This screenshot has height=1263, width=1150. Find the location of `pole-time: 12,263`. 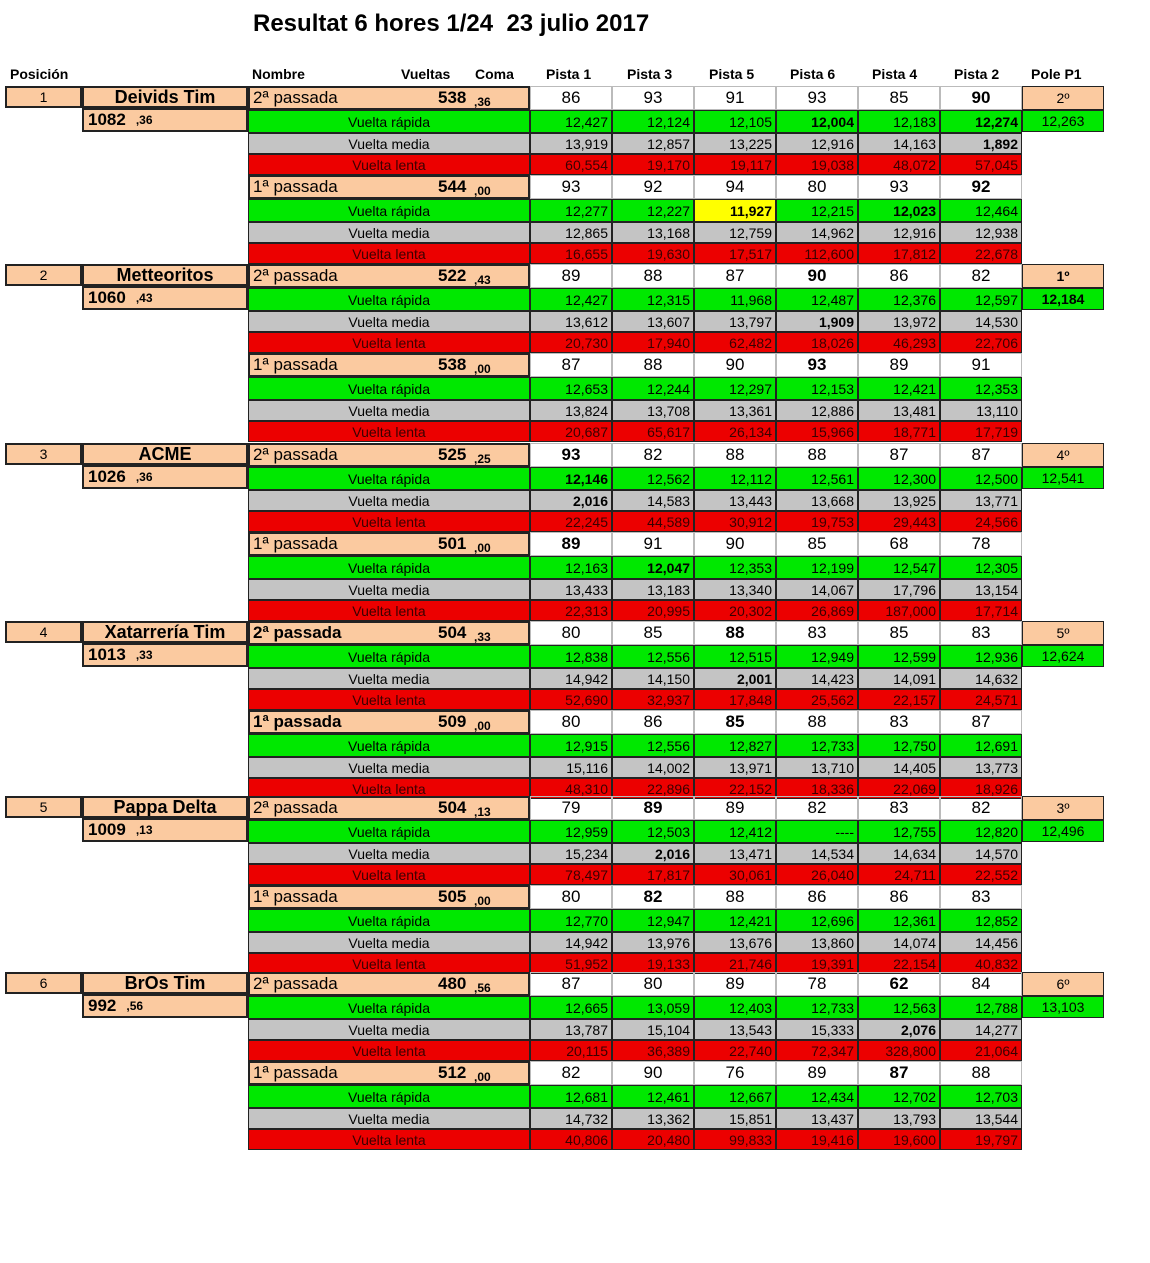

pole-time: 12,263 is located at coordinates (1063, 121).